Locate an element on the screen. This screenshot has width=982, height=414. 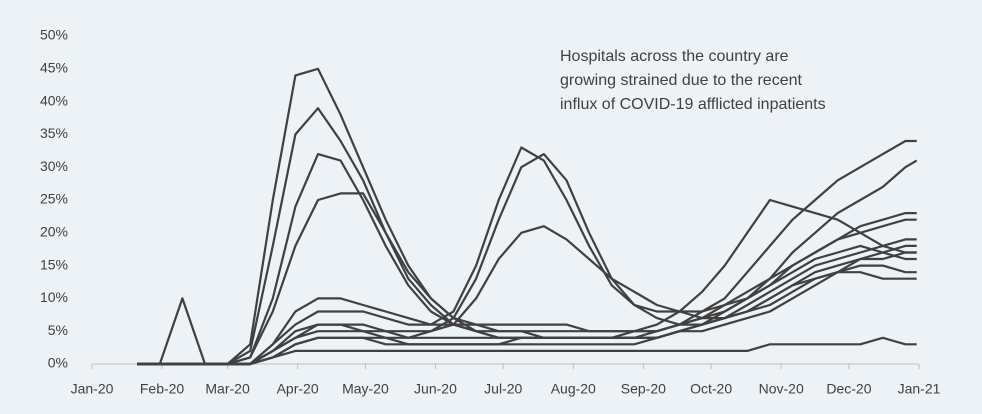
x-tick-label: Dec-20 is located at coordinates (848, 389).